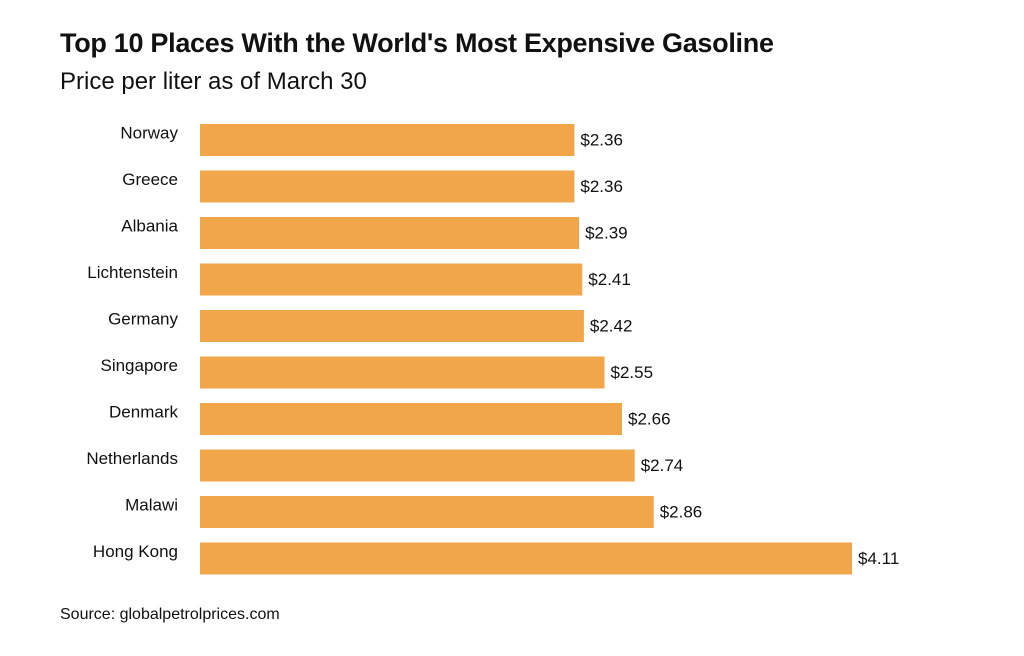 The width and height of the screenshot is (1024, 656). What do you see at coordinates (526, 558) in the screenshot?
I see `bar-hong-kong` at bounding box center [526, 558].